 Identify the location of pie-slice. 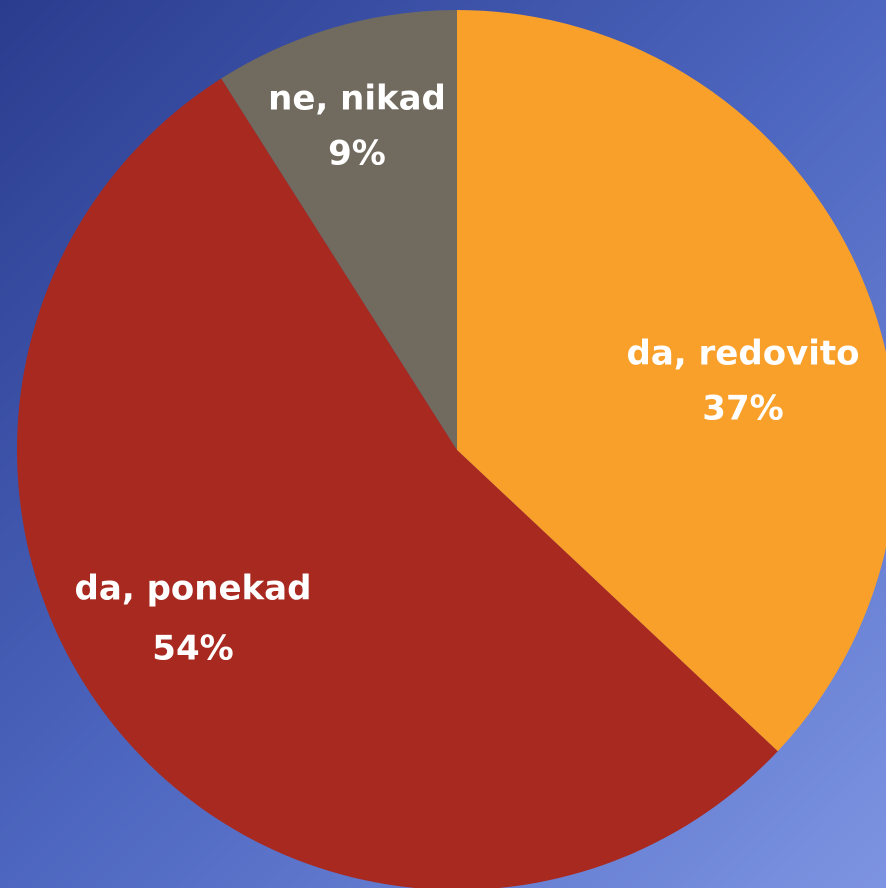
(339, 230).